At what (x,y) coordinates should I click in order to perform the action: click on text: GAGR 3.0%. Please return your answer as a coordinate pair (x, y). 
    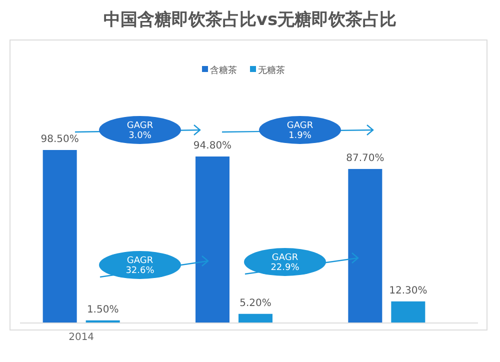
    Looking at the image, I should click on (140, 131).